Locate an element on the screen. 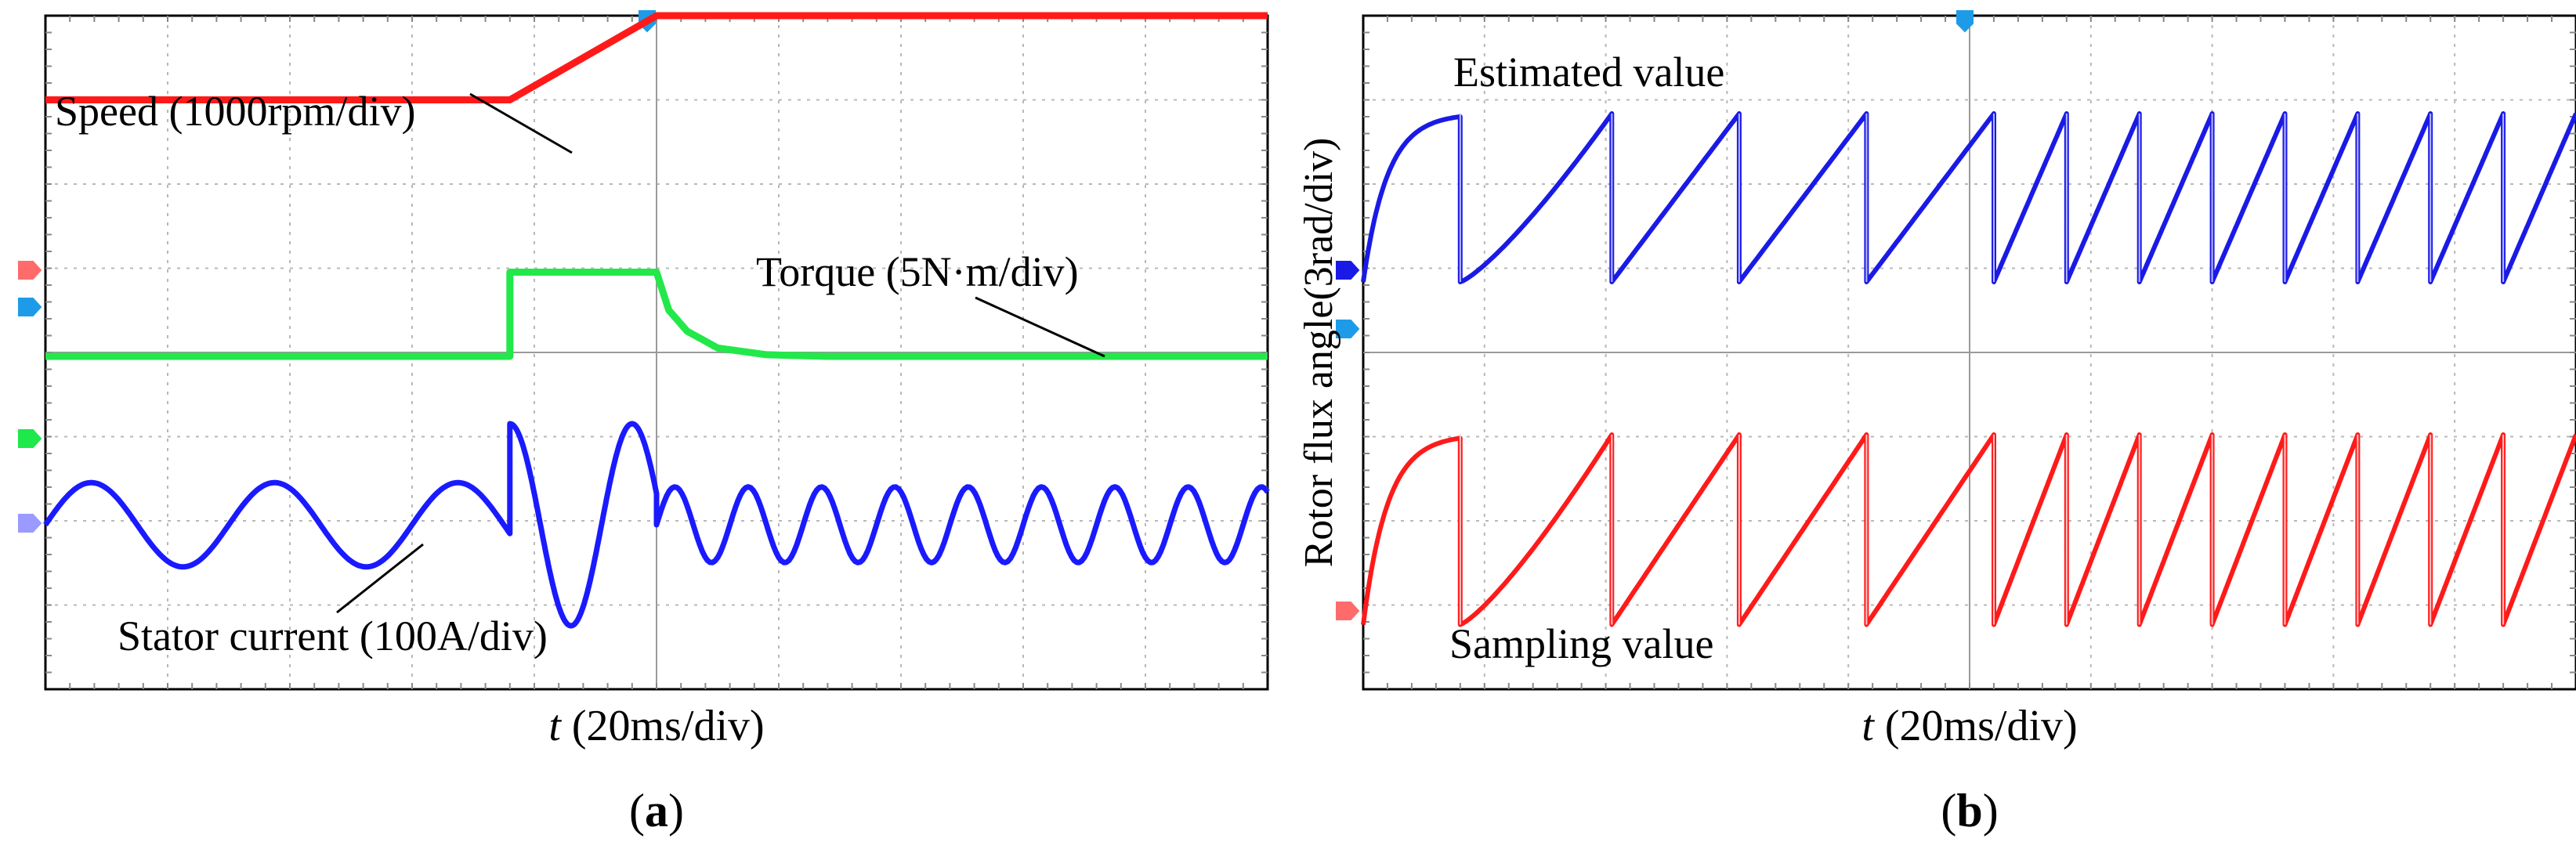  panel-a-label: (a) is located at coordinates (656, 810).